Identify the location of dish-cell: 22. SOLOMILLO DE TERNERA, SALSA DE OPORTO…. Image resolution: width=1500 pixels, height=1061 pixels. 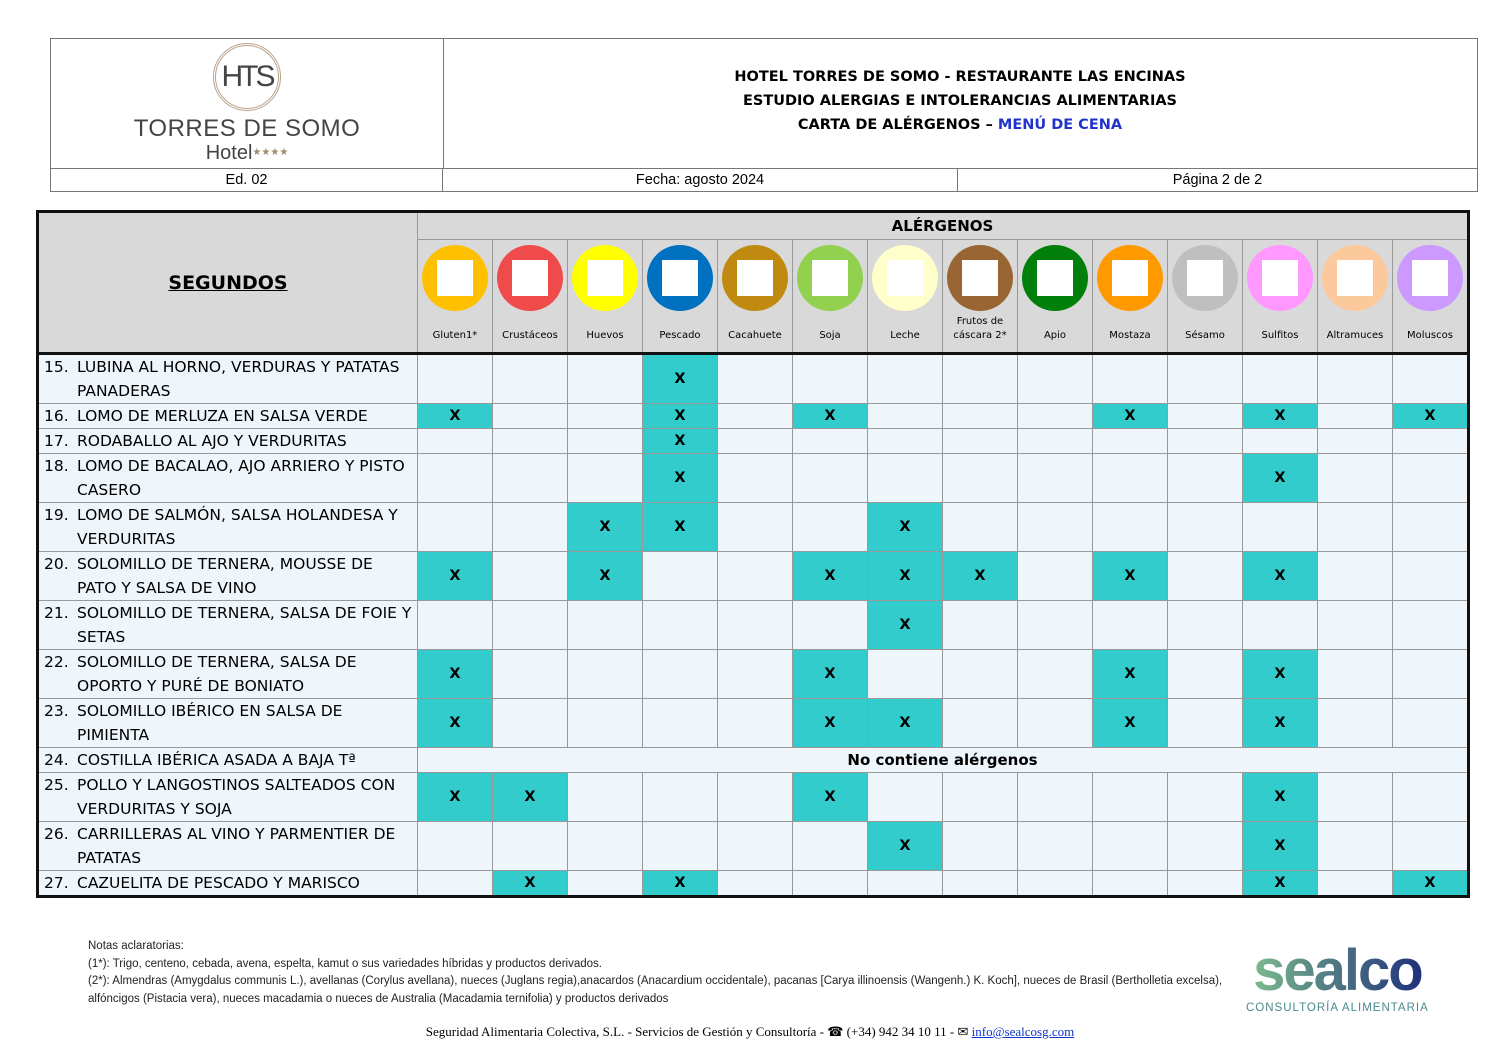
(227, 674).